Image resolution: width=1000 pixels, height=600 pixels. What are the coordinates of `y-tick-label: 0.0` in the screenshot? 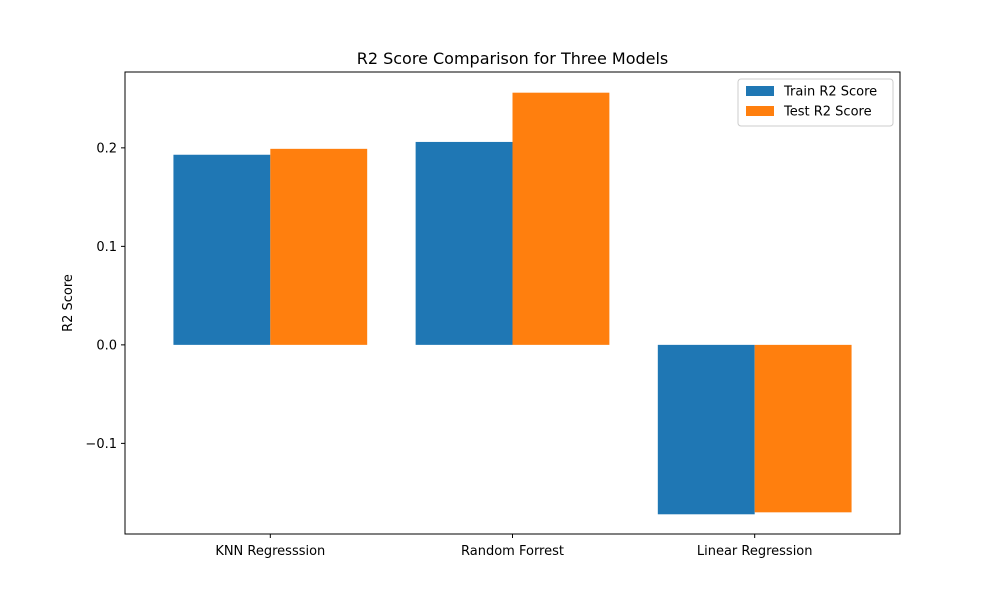 It's located at (106, 345).